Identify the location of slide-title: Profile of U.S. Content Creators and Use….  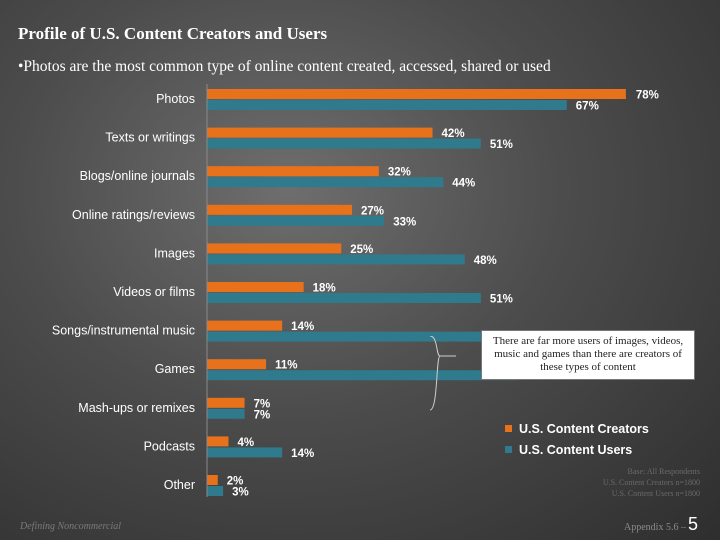
(173, 33).